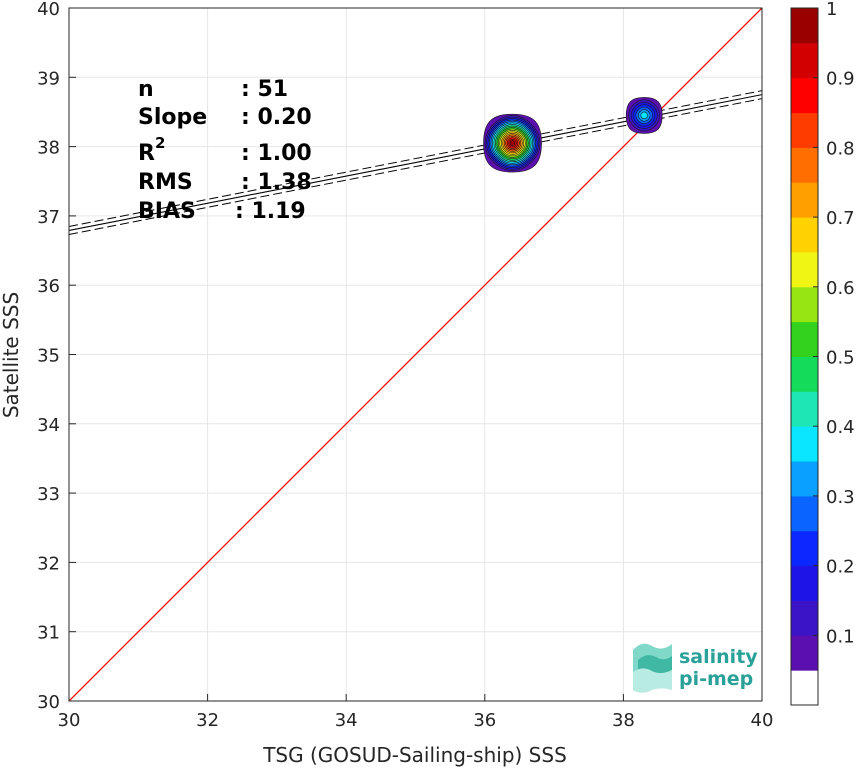  What do you see at coordinates (822, 353) in the screenshot?
I see `colorbar: 0.1 0.2 0.3 0.4 0.5 0.6 0.7 0.8 0.9 1` at bounding box center [822, 353].